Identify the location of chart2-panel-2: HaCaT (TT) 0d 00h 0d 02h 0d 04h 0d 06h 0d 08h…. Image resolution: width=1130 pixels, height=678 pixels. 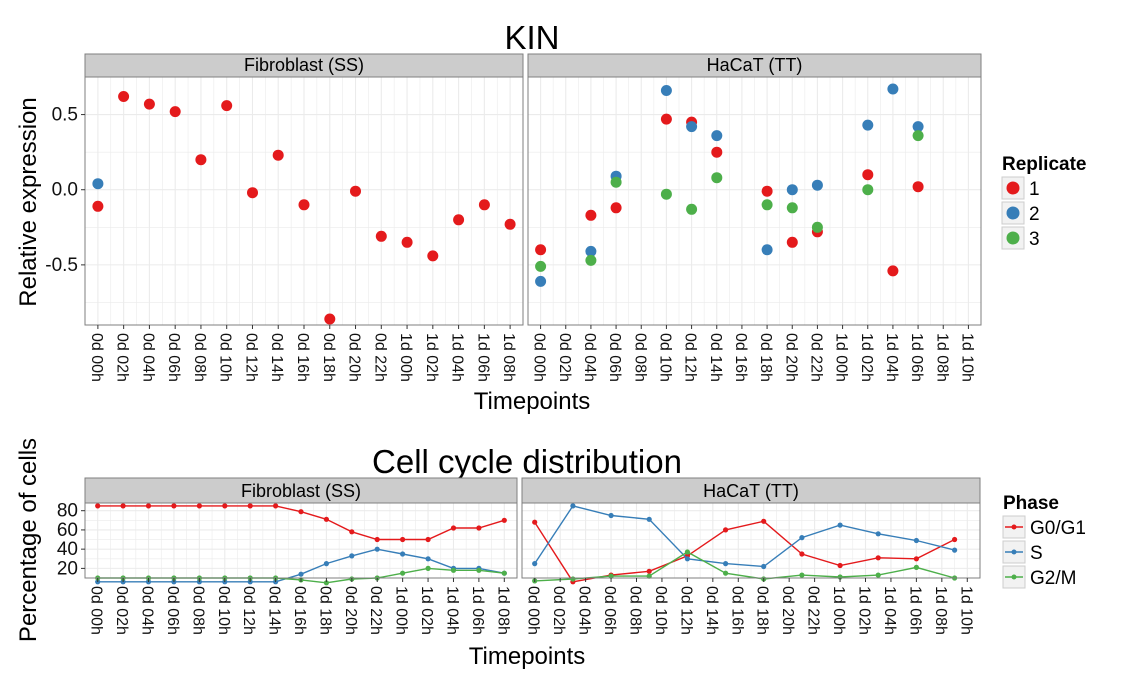
(751, 556).